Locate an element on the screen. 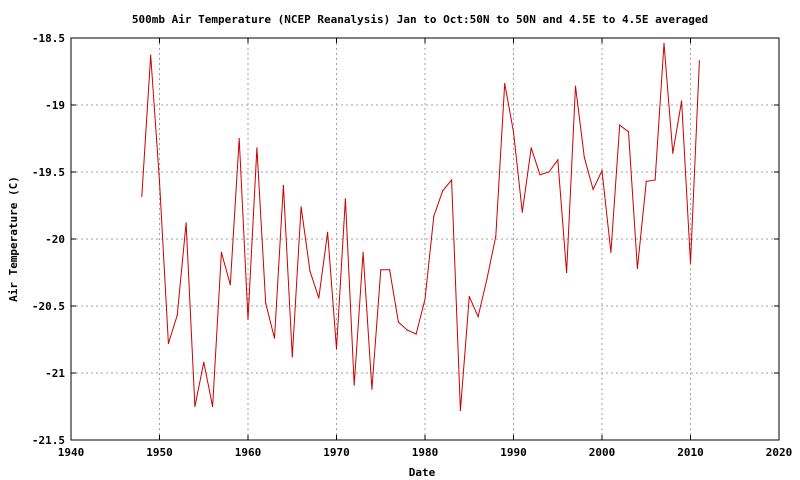 Image resolution: width=800 pixels, height=480 pixels. x-tick-label: 1960 is located at coordinates (248, 452).